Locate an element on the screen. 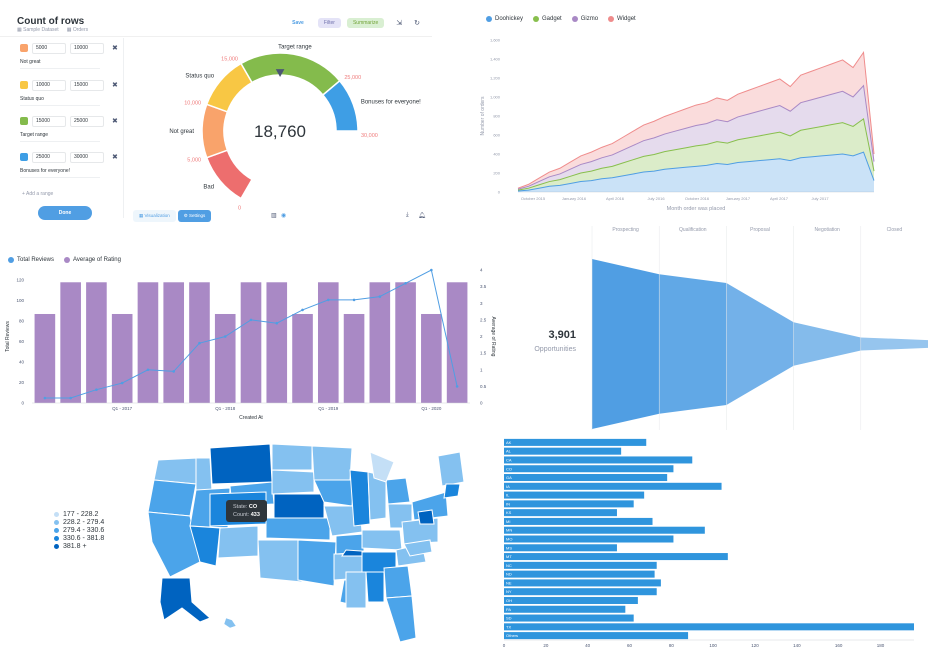 The height and width of the screenshot is (654, 942). summarize-button: Summarize is located at coordinates (365, 23).